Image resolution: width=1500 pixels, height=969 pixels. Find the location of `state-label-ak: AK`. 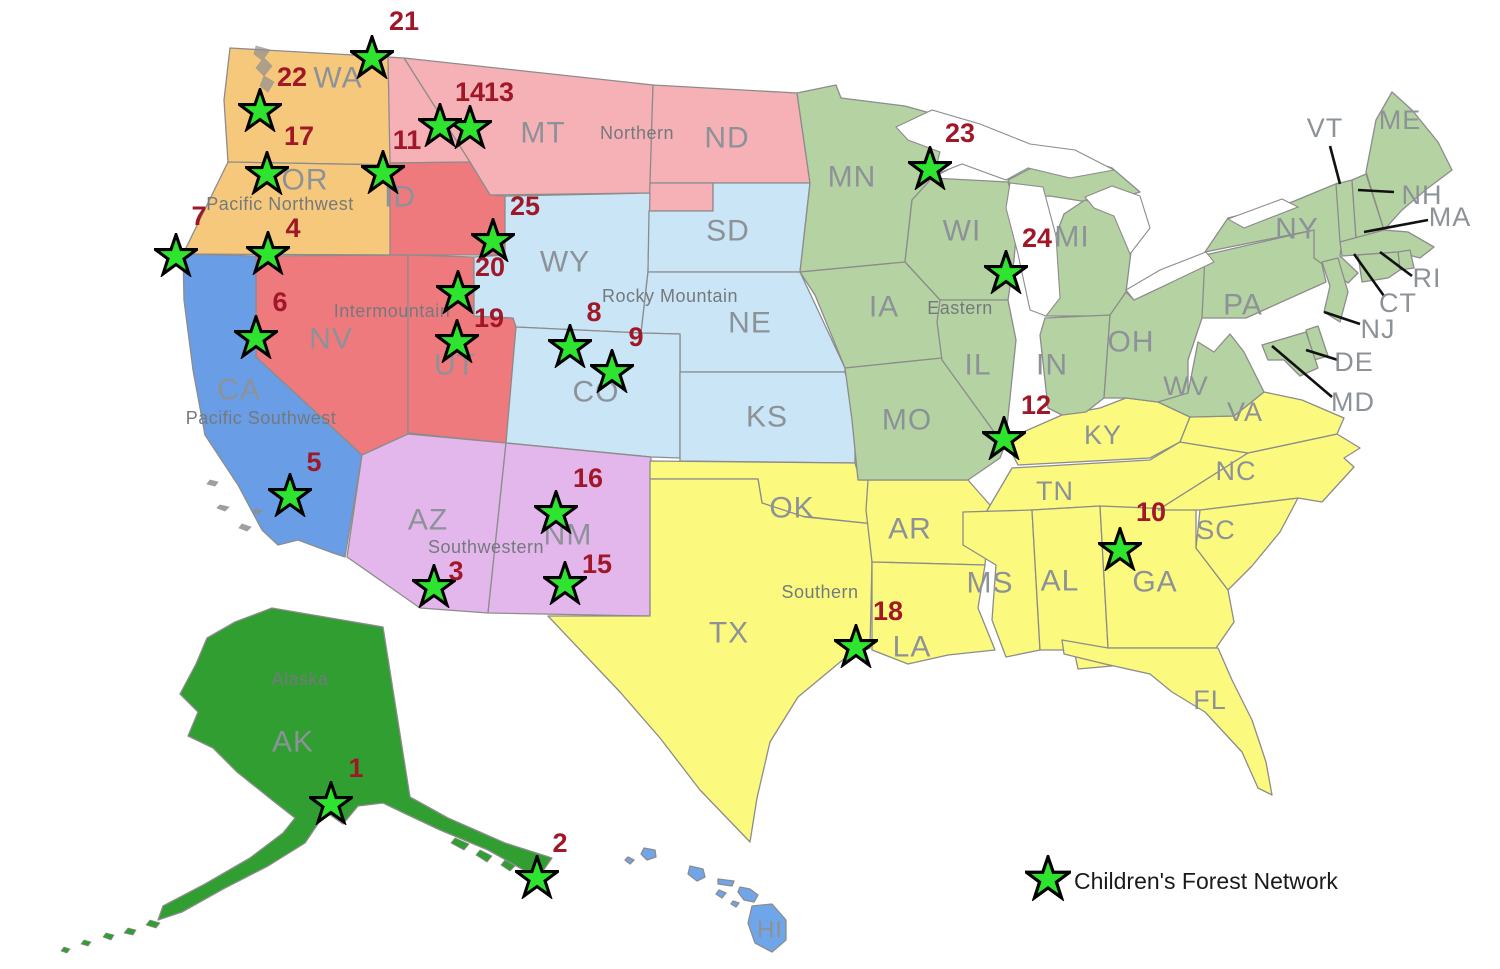

state-label-ak: AK is located at coordinates (293, 742).